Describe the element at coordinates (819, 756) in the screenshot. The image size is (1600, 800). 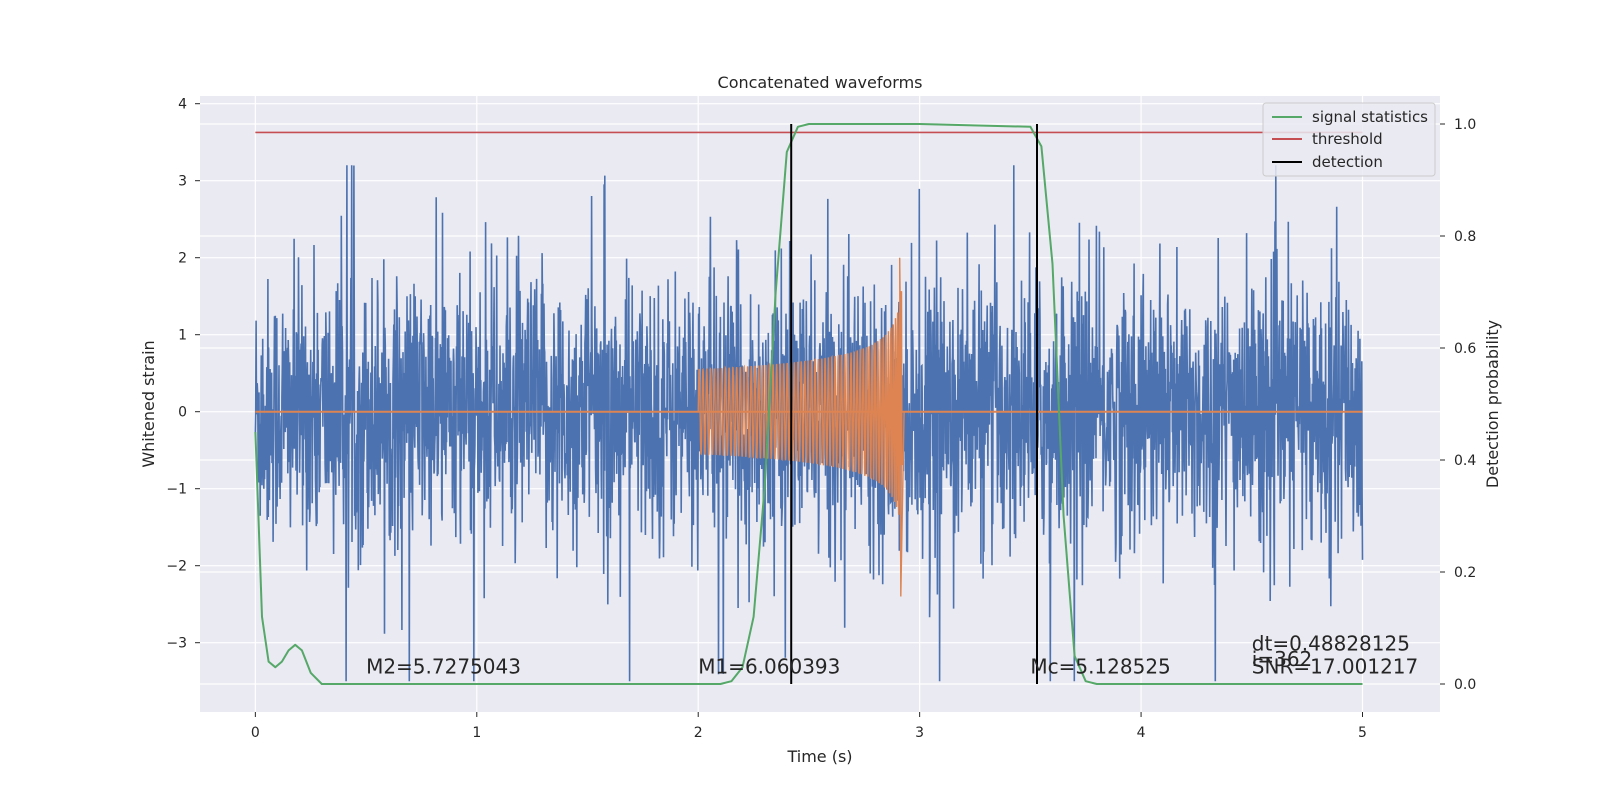
I see `x-axis-label: Time (s)` at that location.